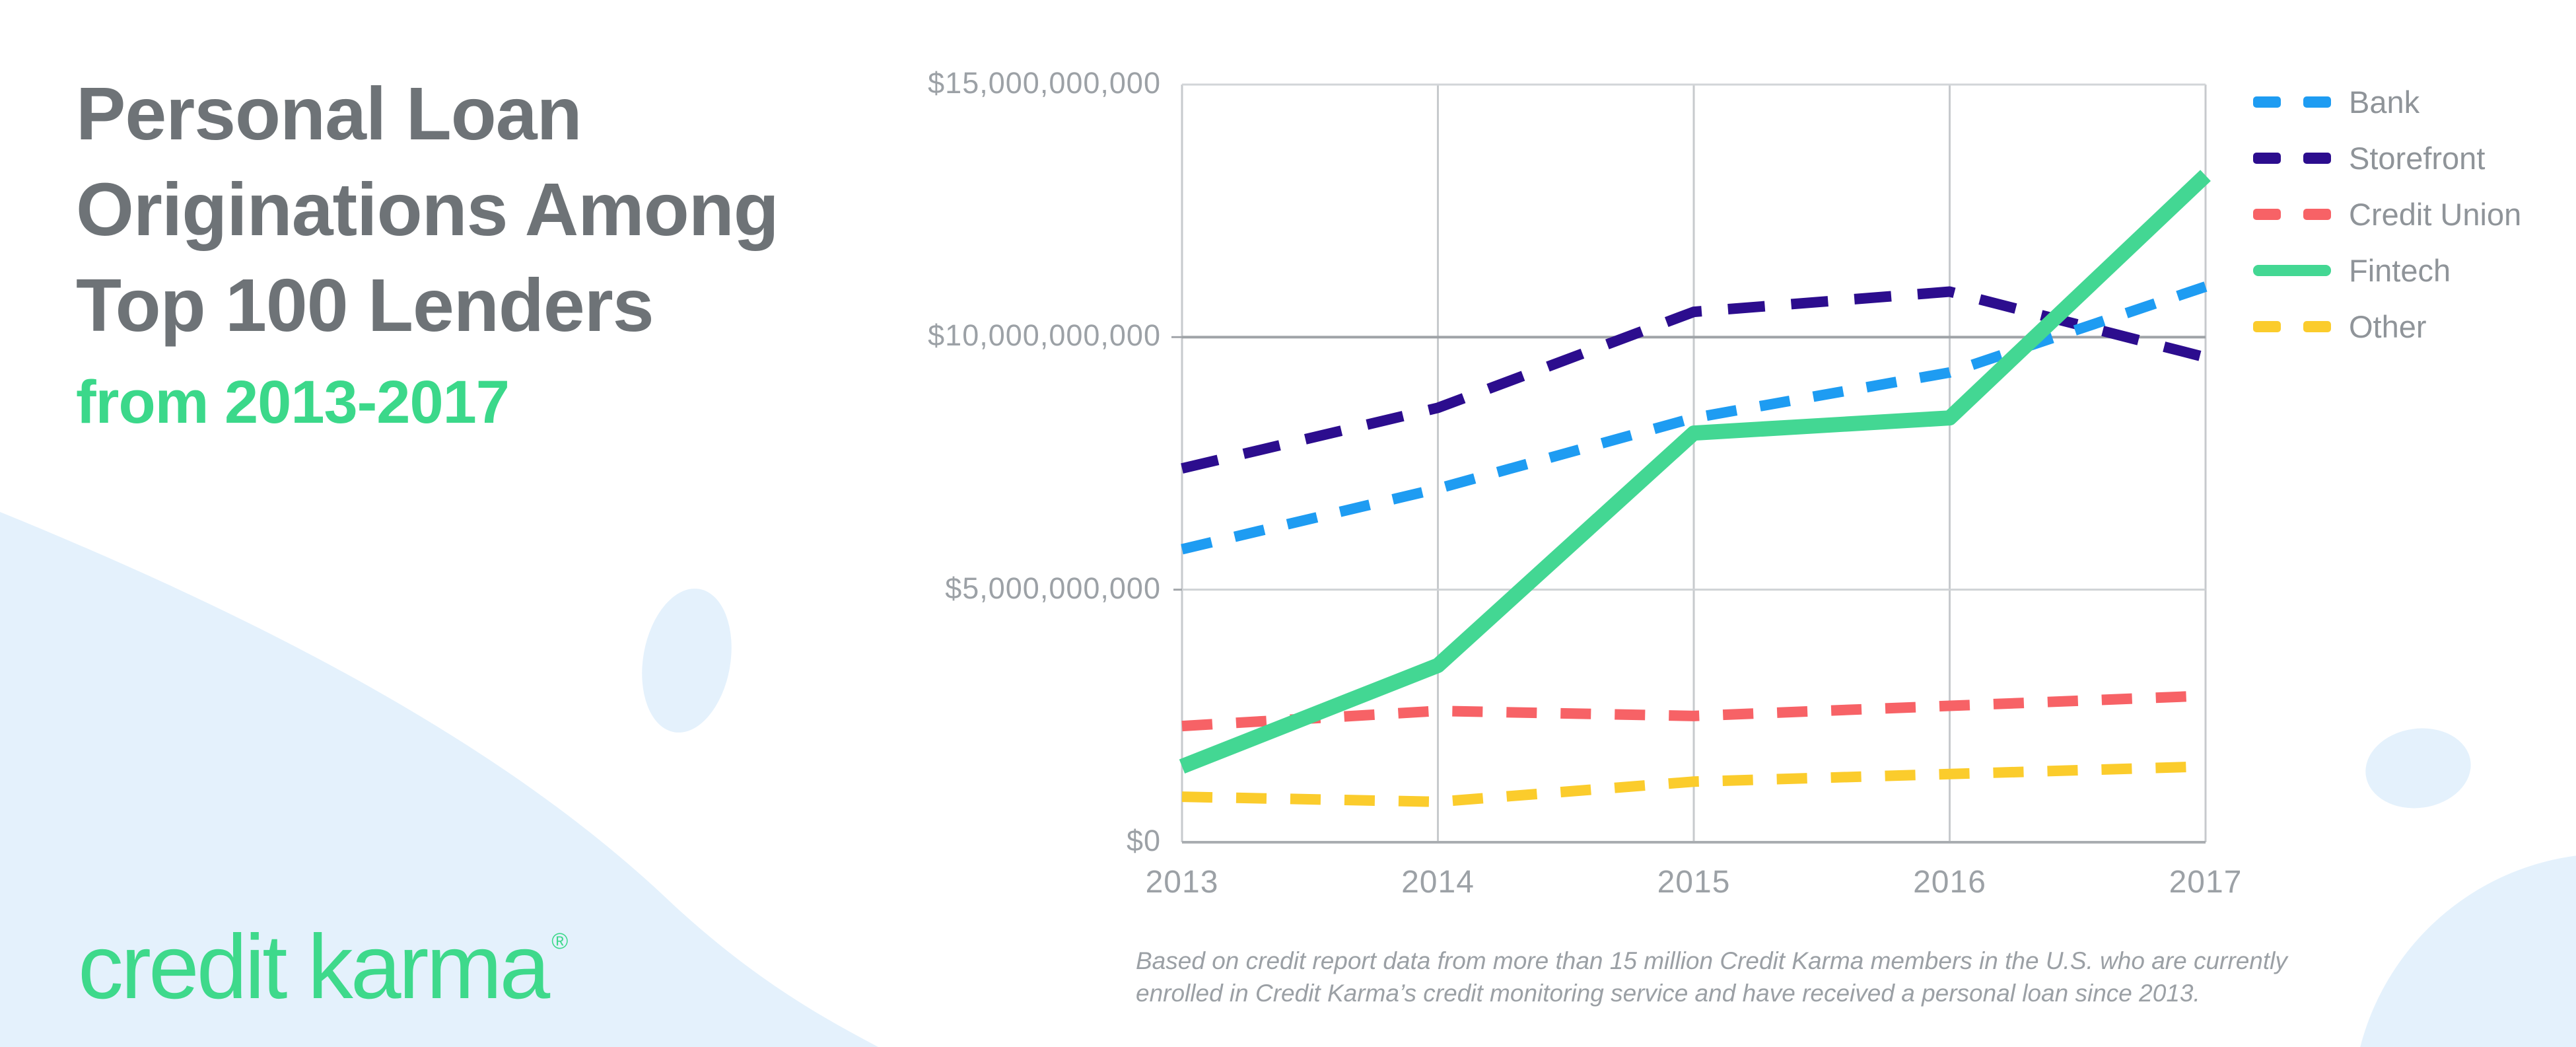 This screenshot has width=2576, height=1047. I want to click on chart-legend: Bank Storefront Credit Union Fintech Other, so click(2387, 214).